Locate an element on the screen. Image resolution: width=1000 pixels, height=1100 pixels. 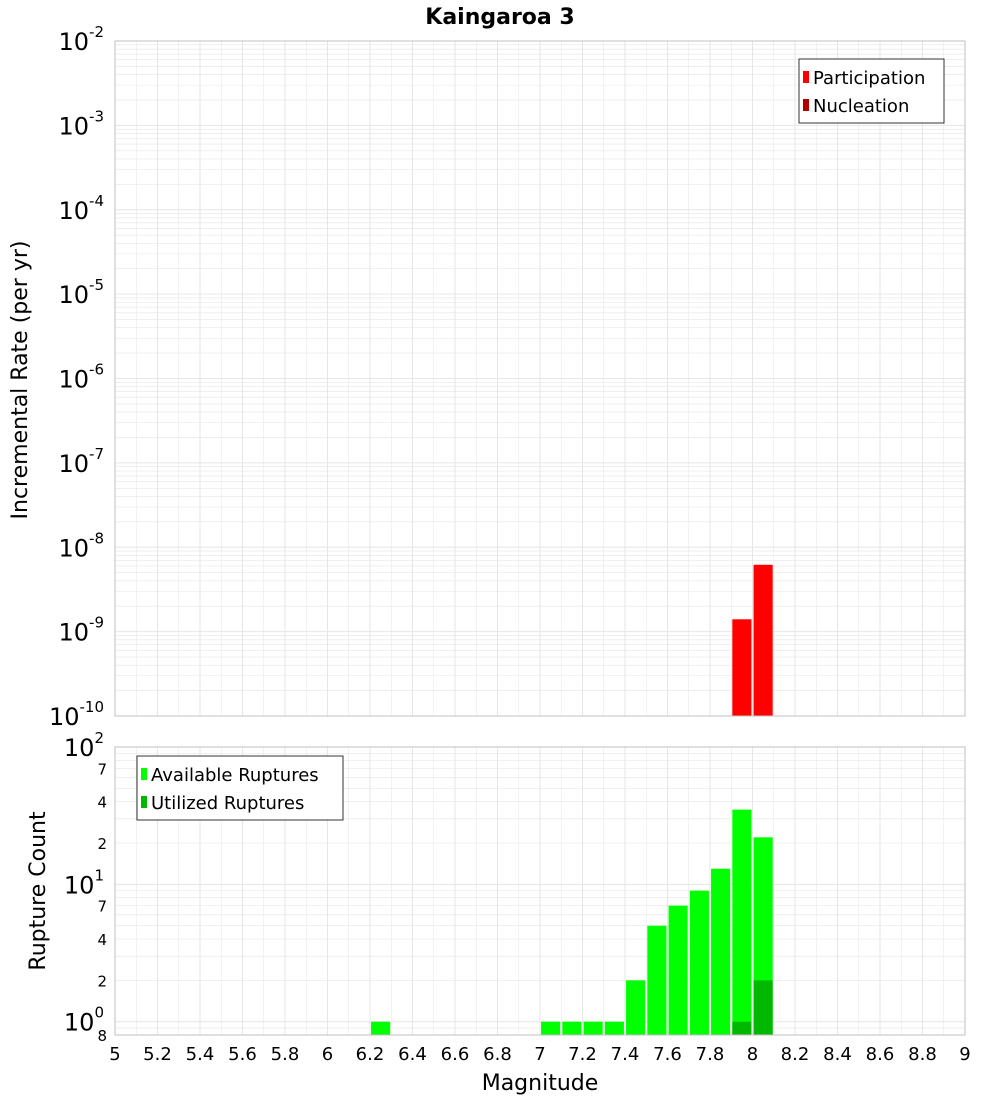
x-tick-label: 8.4 is located at coordinates (837, 1054).